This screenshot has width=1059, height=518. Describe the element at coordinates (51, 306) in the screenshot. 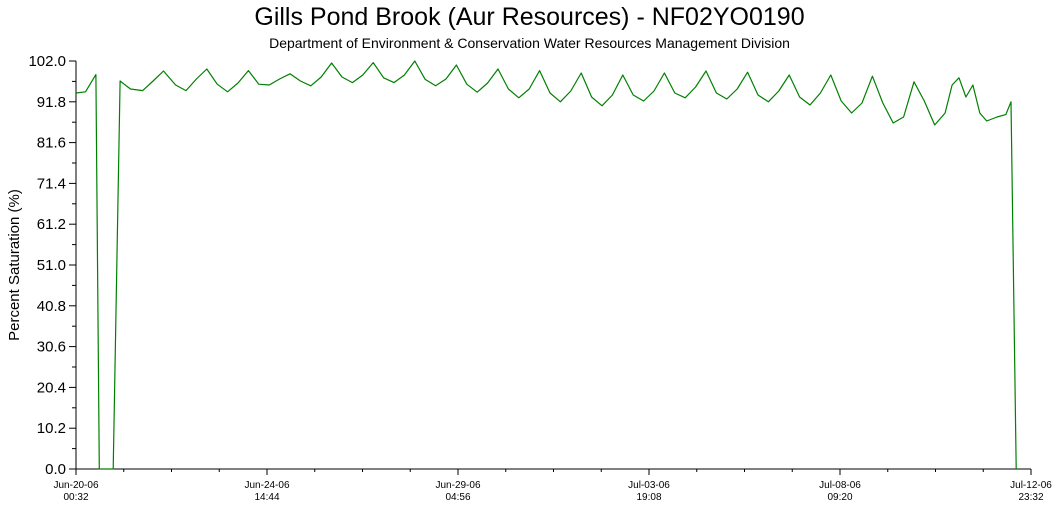

I see `y-tick-label: 40.8` at that location.